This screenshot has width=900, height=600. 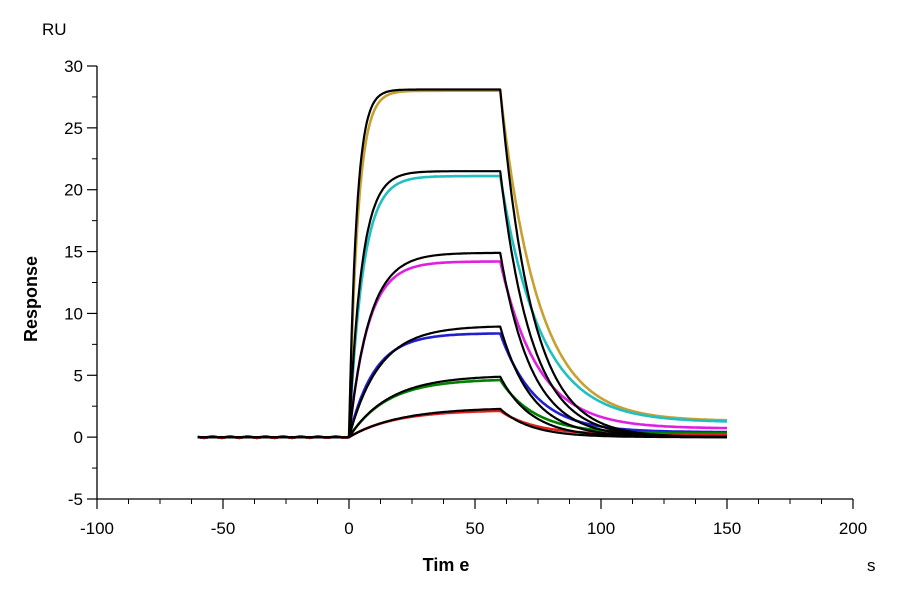 I want to click on x-tick-label: 0, so click(x=348, y=528).